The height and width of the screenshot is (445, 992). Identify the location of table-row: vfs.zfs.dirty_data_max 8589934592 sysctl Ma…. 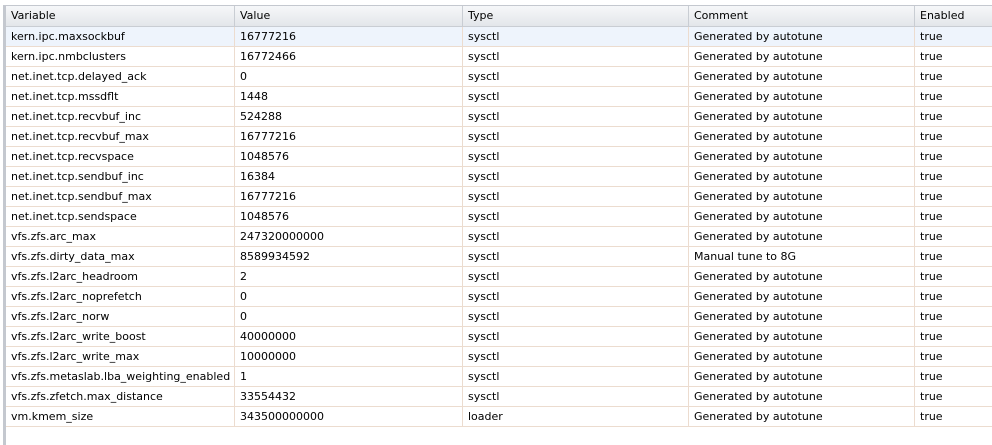
(499, 257).